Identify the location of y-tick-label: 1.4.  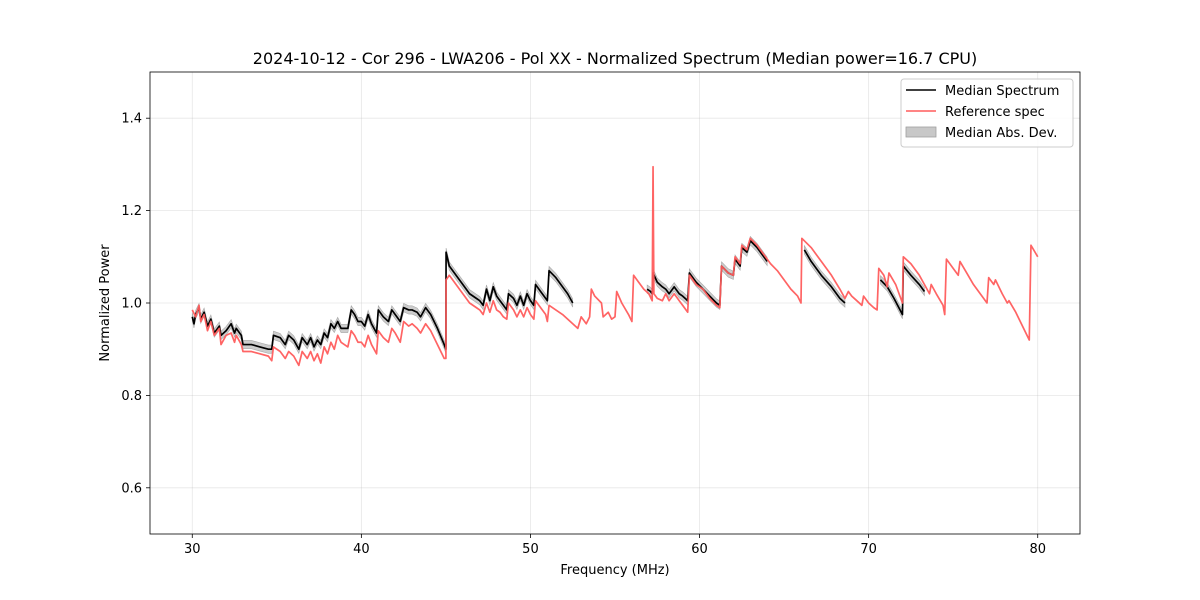
(131, 119).